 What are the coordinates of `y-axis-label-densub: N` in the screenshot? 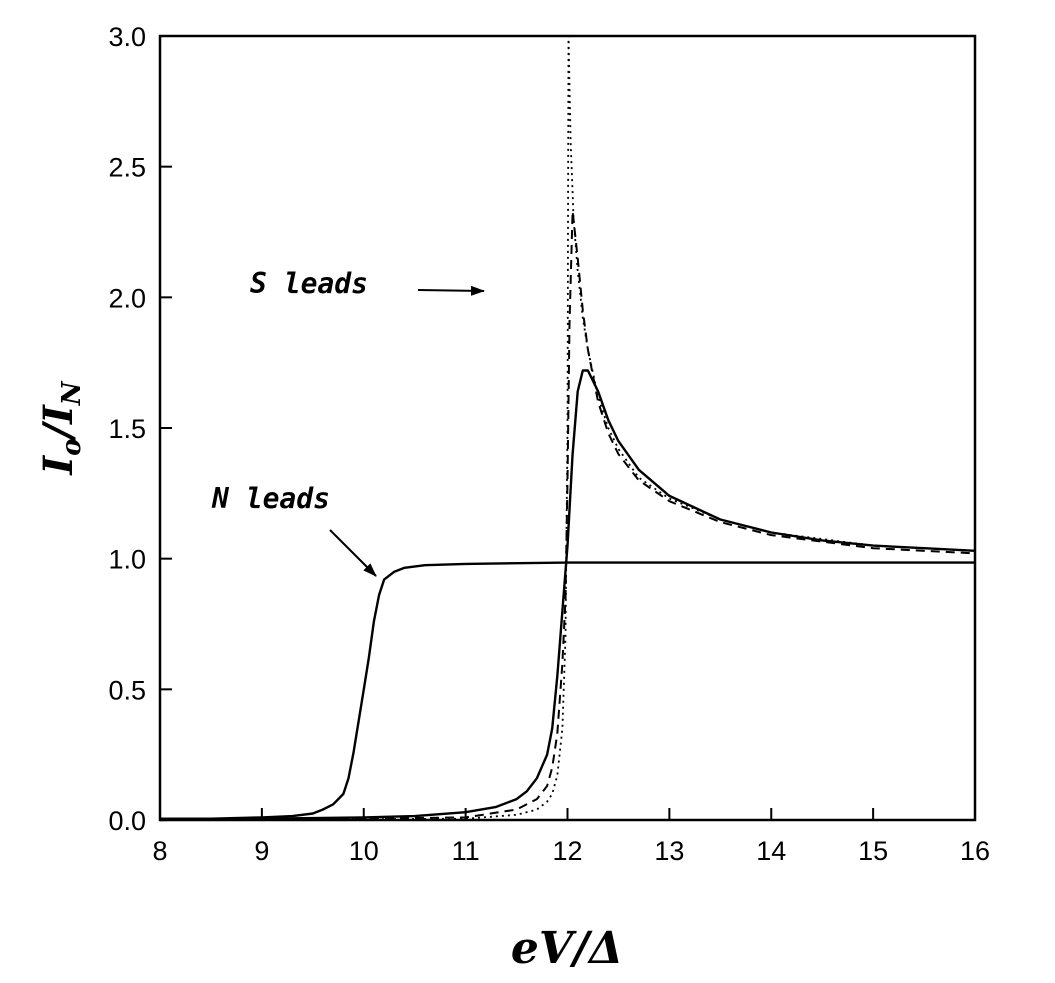 It's located at (72, 393).